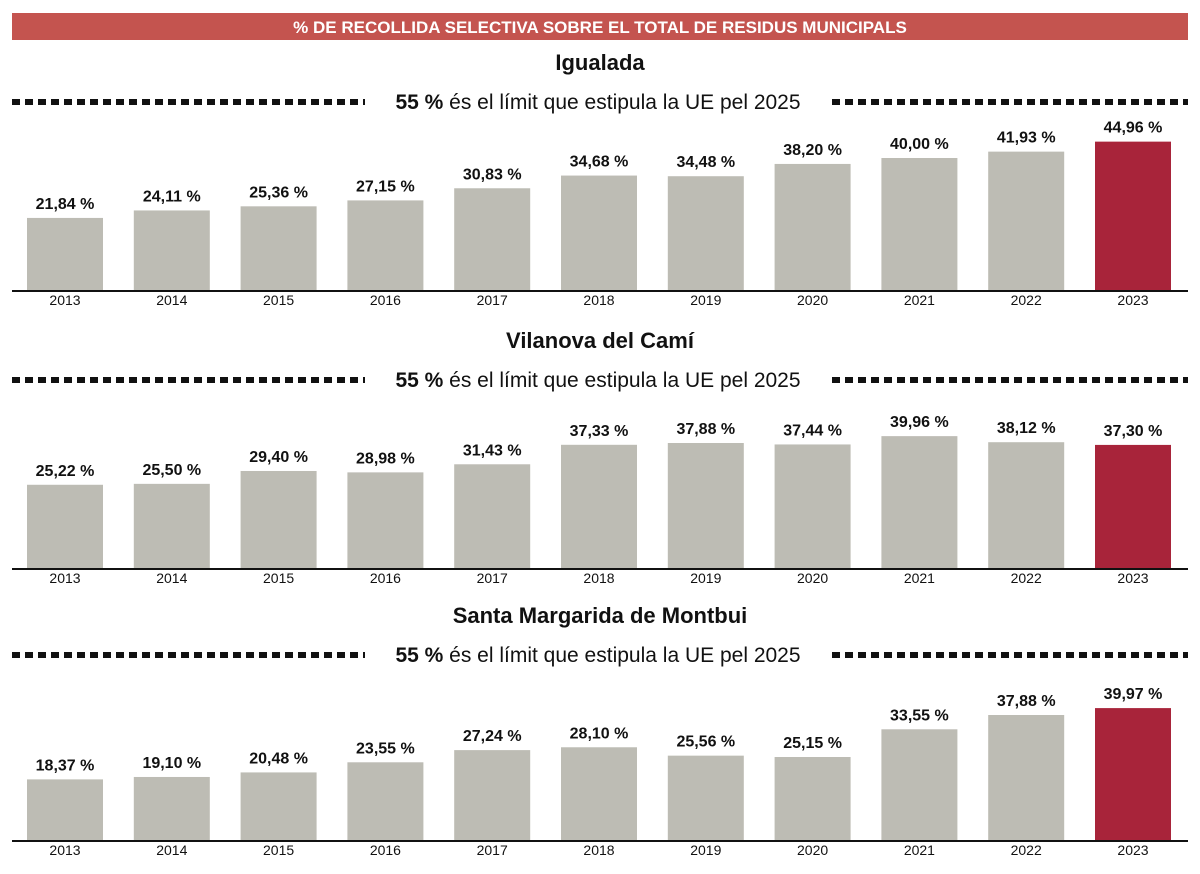 The height and width of the screenshot is (874, 1200). What do you see at coordinates (492, 239) in the screenshot?
I see `bar-2017` at bounding box center [492, 239].